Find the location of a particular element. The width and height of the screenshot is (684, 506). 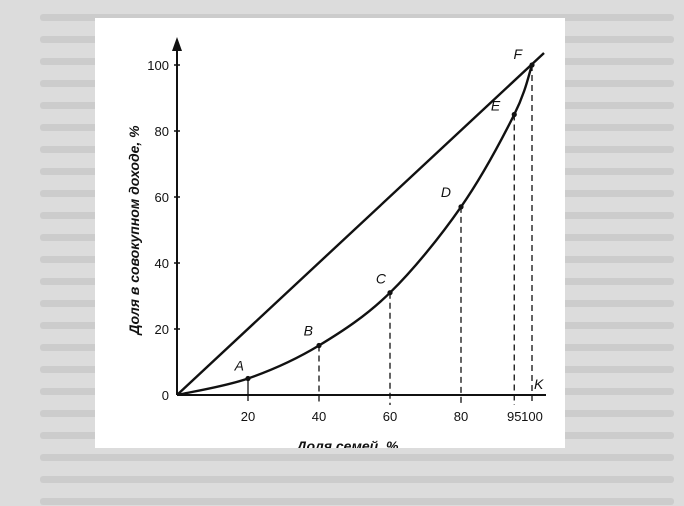

y-axis-title: Доля в совокупном доходе, % is located at coordinates (134, 230).